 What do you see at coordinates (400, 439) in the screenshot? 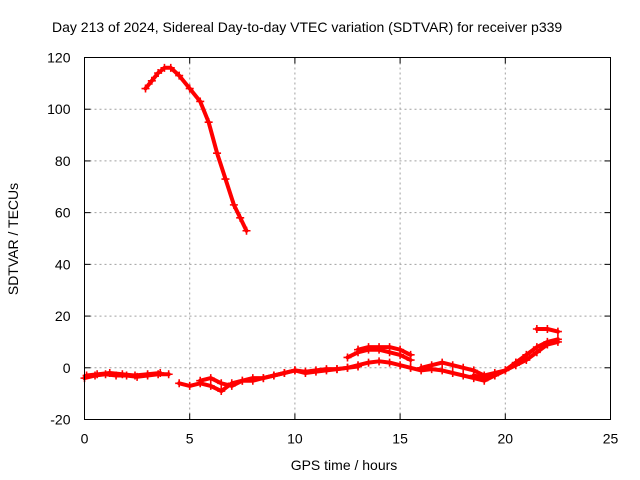
I see `x-tick-label: 15` at bounding box center [400, 439].